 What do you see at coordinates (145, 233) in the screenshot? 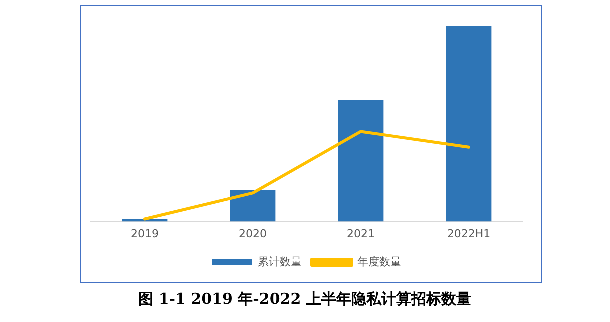
I see `x-tick-label: 2019` at bounding box center [145, 233].